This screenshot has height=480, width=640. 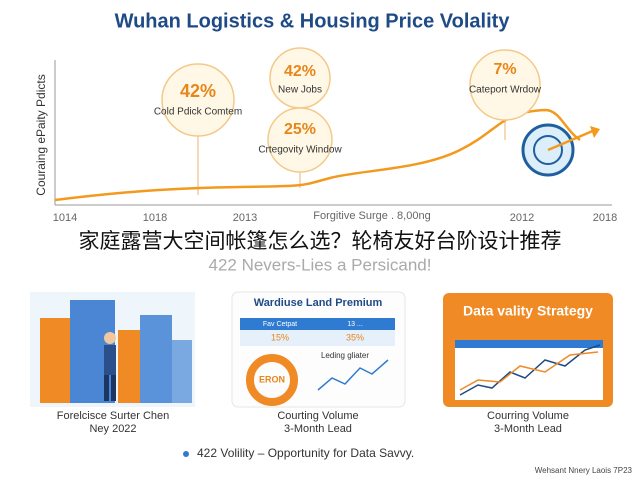 What do you see at coordinates (355, 337) in the screenshot?
I see `table-cell: 35%` at bounding box center [355, 337].